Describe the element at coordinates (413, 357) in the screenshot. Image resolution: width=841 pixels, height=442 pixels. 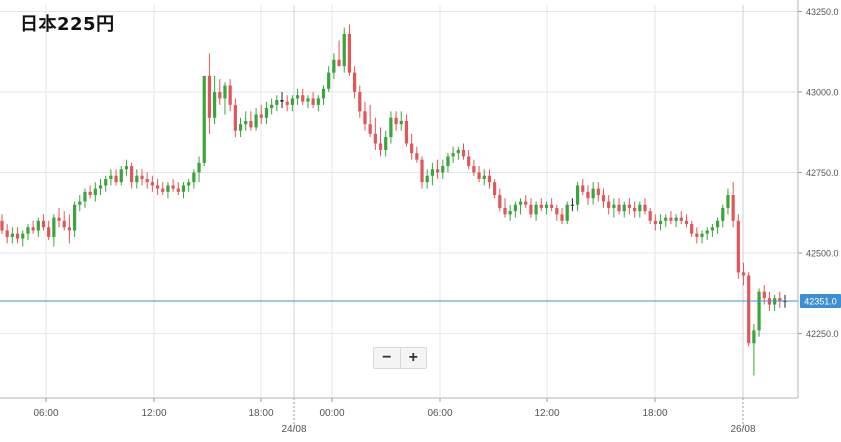
I see `zoom-in-button: +` at that location.